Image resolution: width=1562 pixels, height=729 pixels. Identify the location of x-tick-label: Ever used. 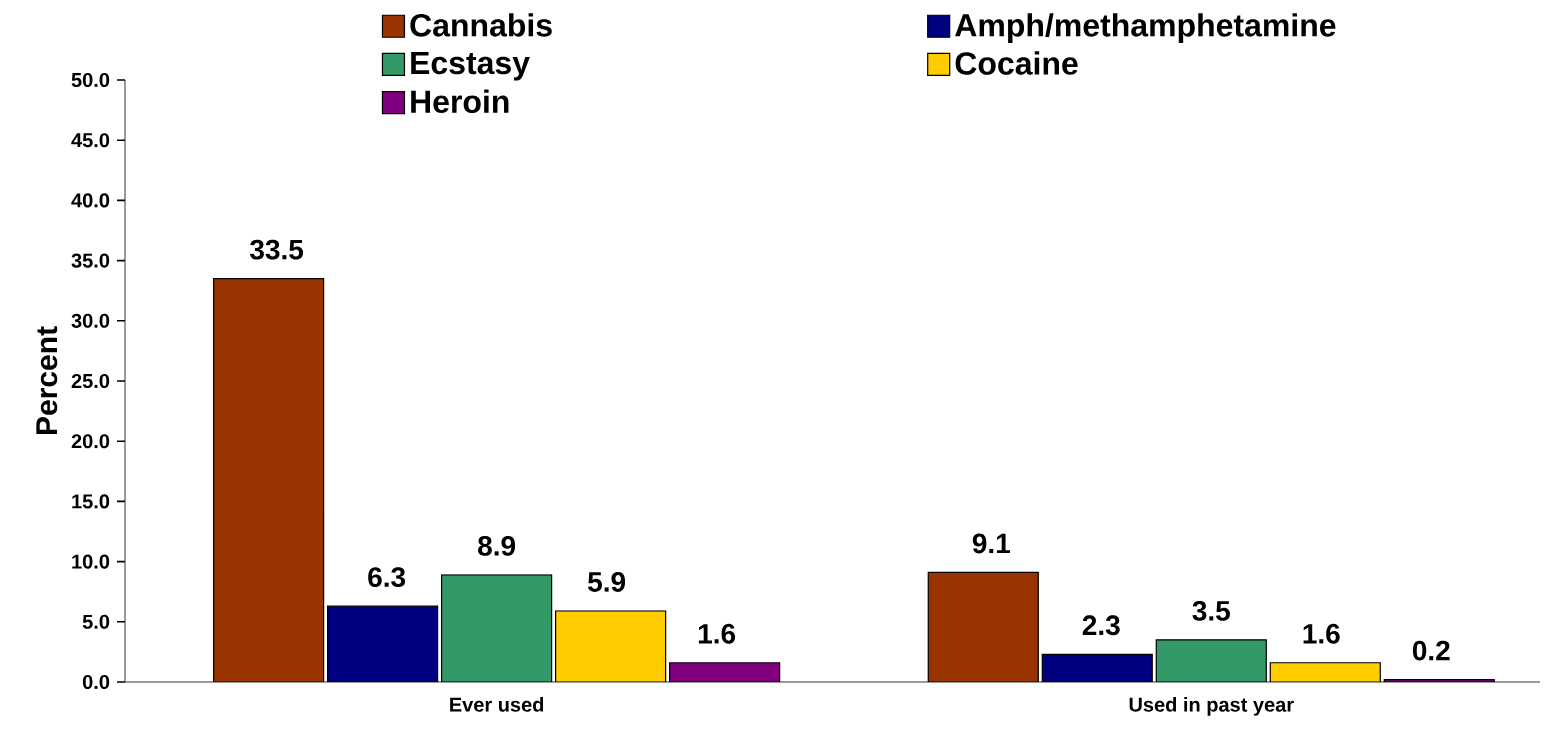
(497, 704).